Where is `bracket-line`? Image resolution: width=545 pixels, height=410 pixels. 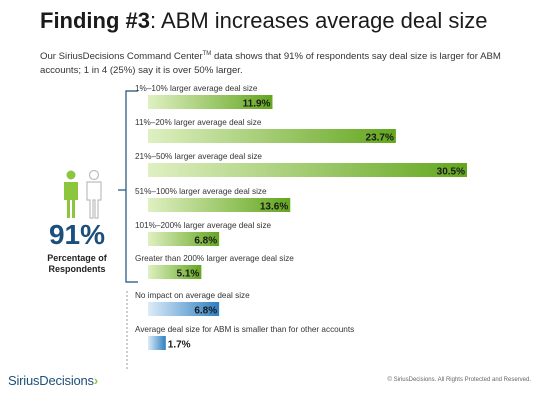
bracket-line is located at coordinates (131, 186).